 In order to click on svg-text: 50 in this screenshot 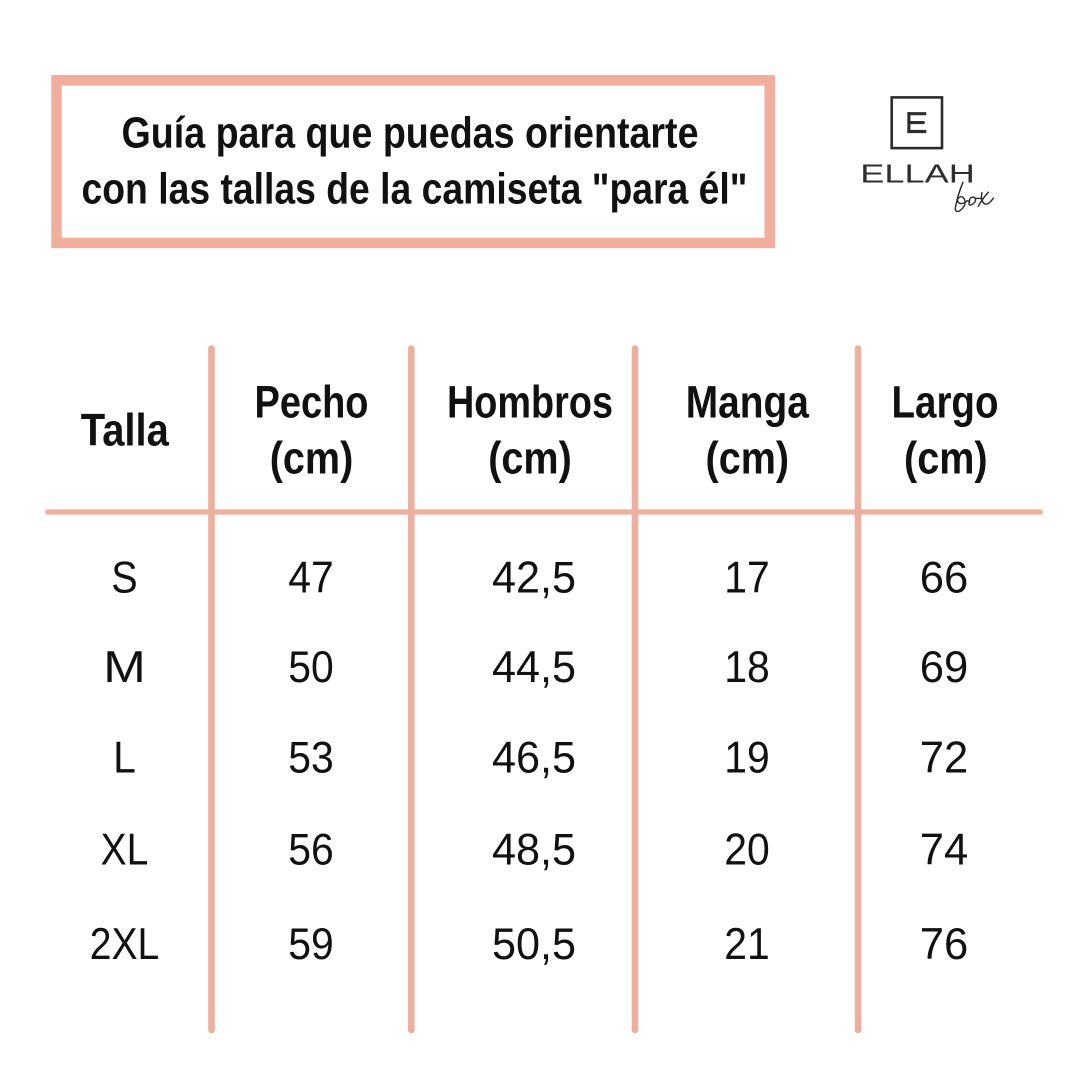, I will do `click(311, 667)`.